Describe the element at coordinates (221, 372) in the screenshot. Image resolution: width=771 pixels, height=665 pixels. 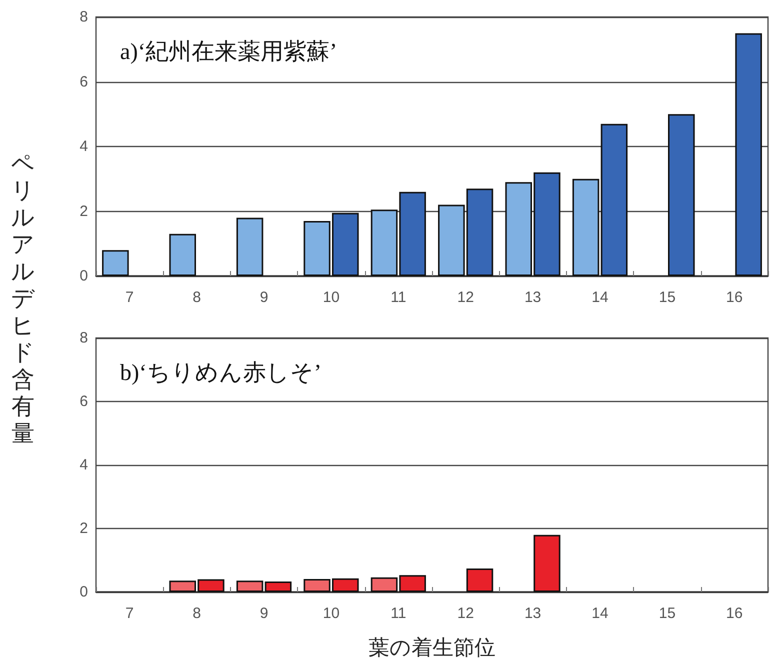
I see `text: b)‘ちりめん赤しそ’` at that location.